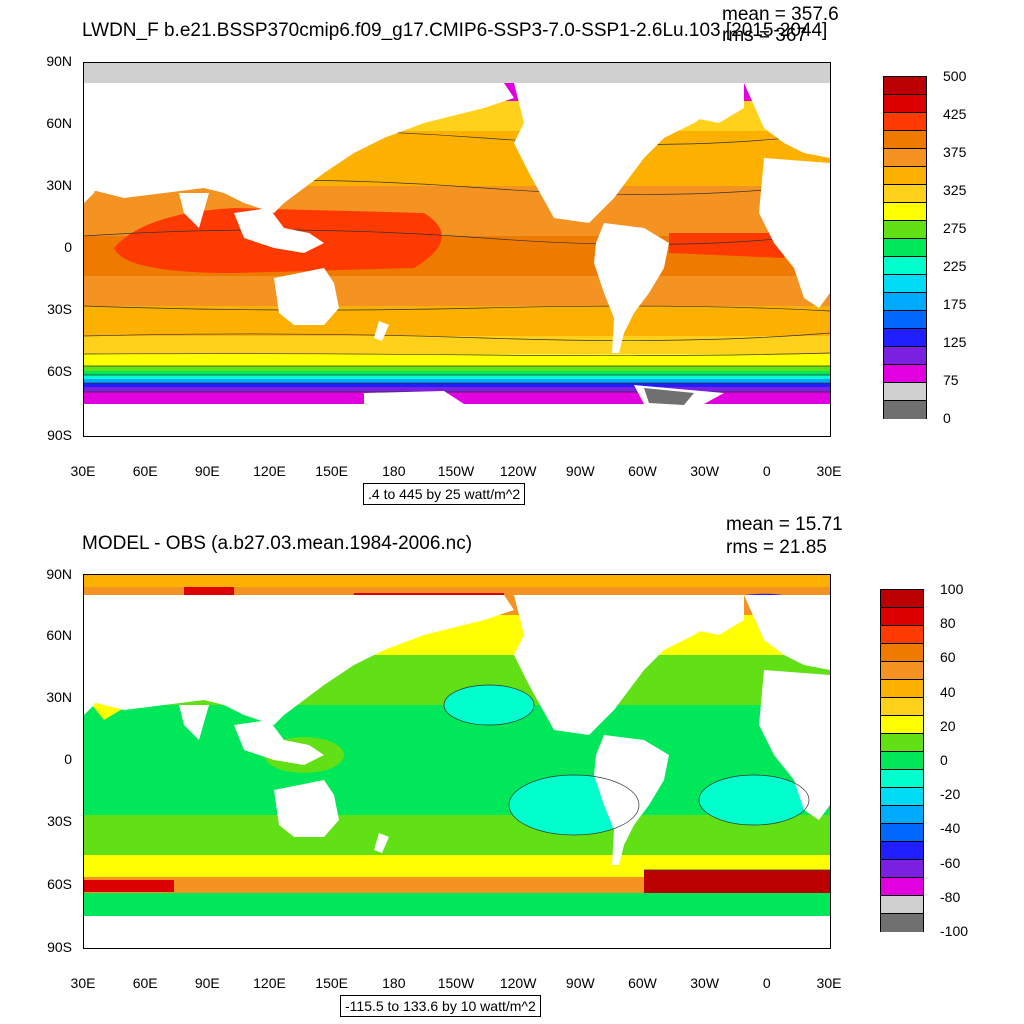 This screenshot has height=1024, width=1024. Describe the element at coordinates (68, 759) in the screenshot. I see `bottom-lat-0: 0` at that location.